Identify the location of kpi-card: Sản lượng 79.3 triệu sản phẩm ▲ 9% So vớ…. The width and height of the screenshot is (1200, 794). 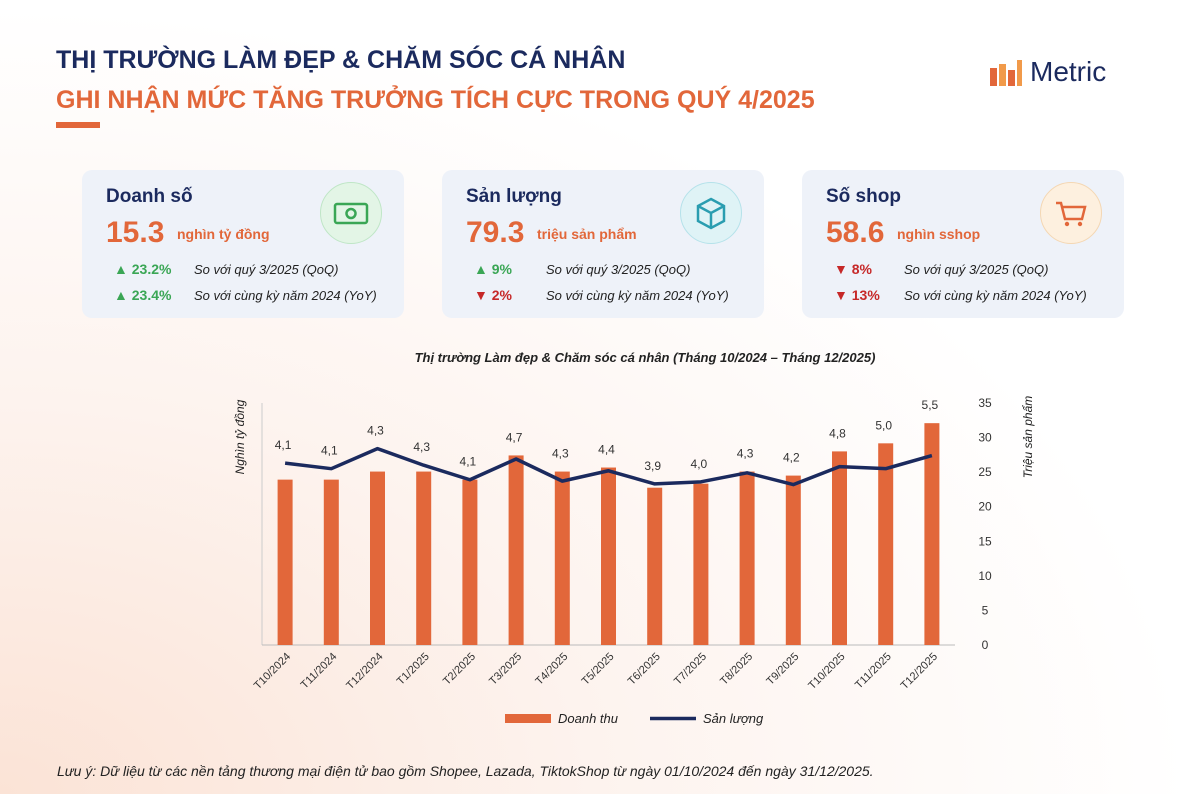
(603, 244).